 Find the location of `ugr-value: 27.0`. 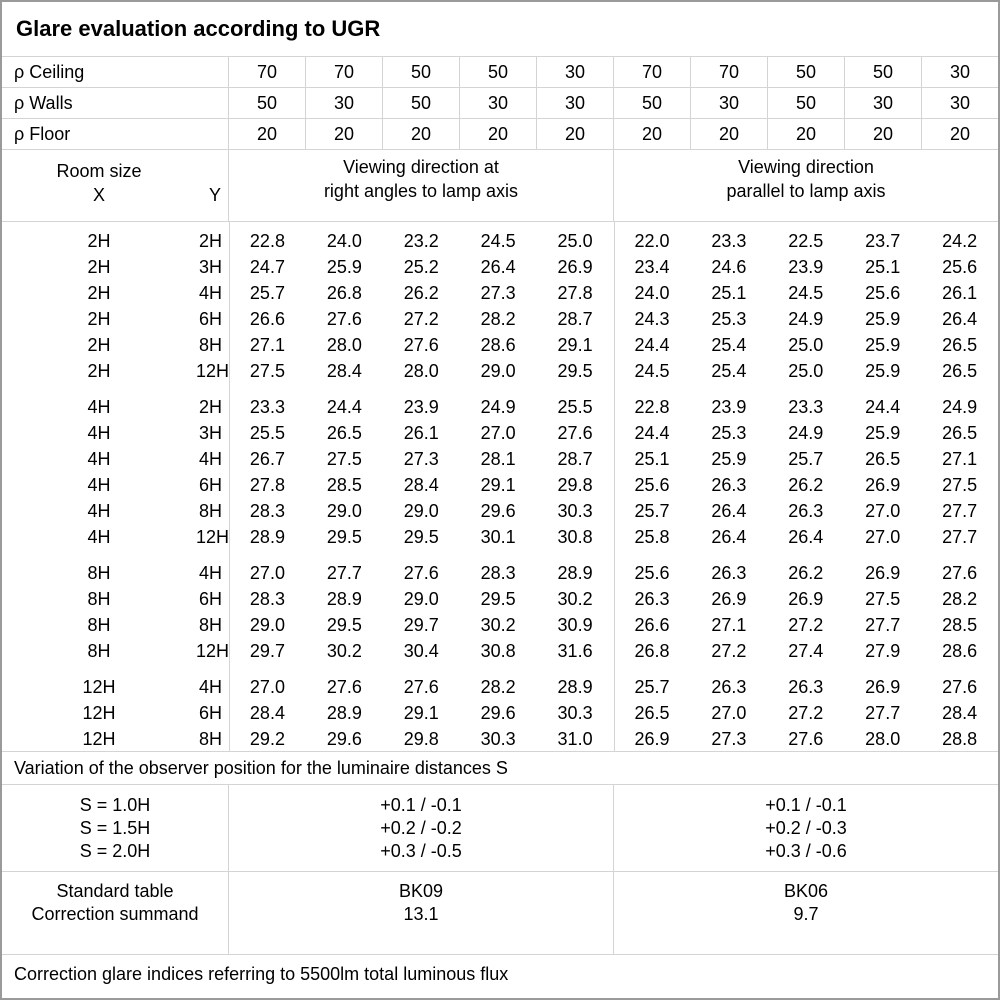

ugr-value: 27.0 is located at coordinates (267, 573).